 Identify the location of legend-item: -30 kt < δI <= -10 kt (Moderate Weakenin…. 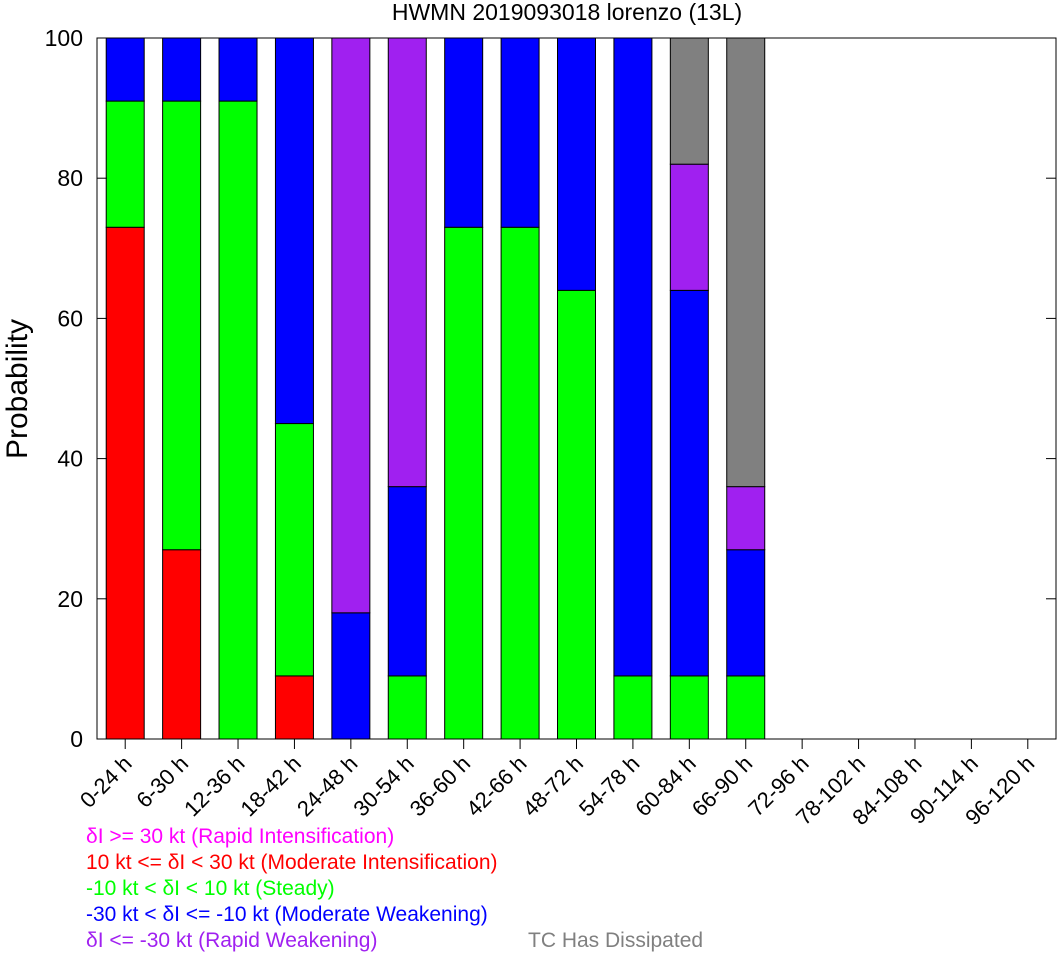
(287, 914).